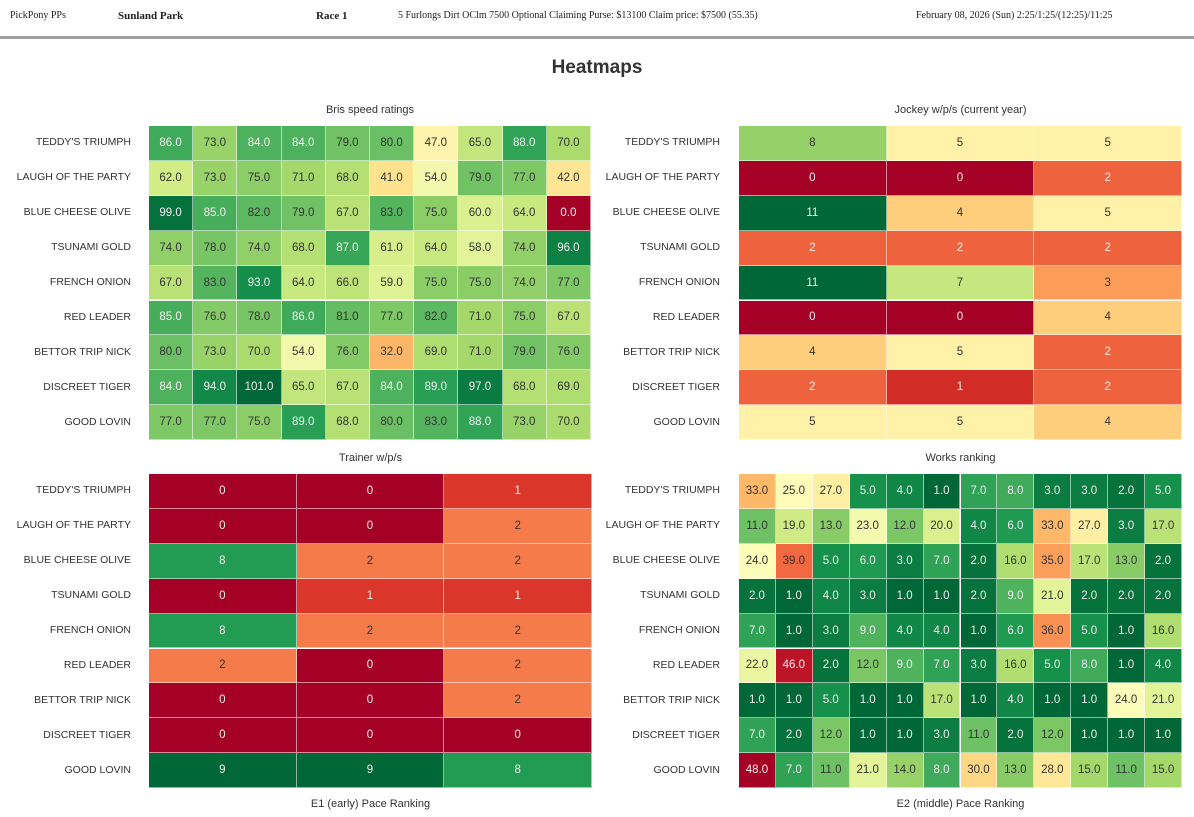  Describe the element at coordinates (1053, 771) in the screenshot. I see `heatmap-cell: 28.0` at that location.